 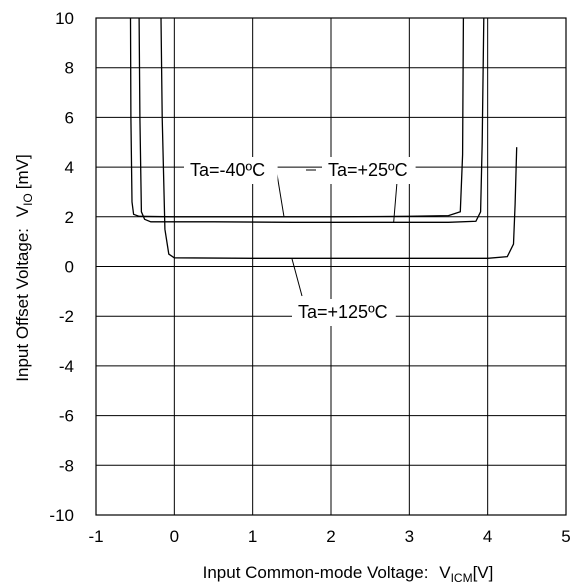 I want to click on annotation-label: Ta=-40ºC, so click(x=227, y=170).